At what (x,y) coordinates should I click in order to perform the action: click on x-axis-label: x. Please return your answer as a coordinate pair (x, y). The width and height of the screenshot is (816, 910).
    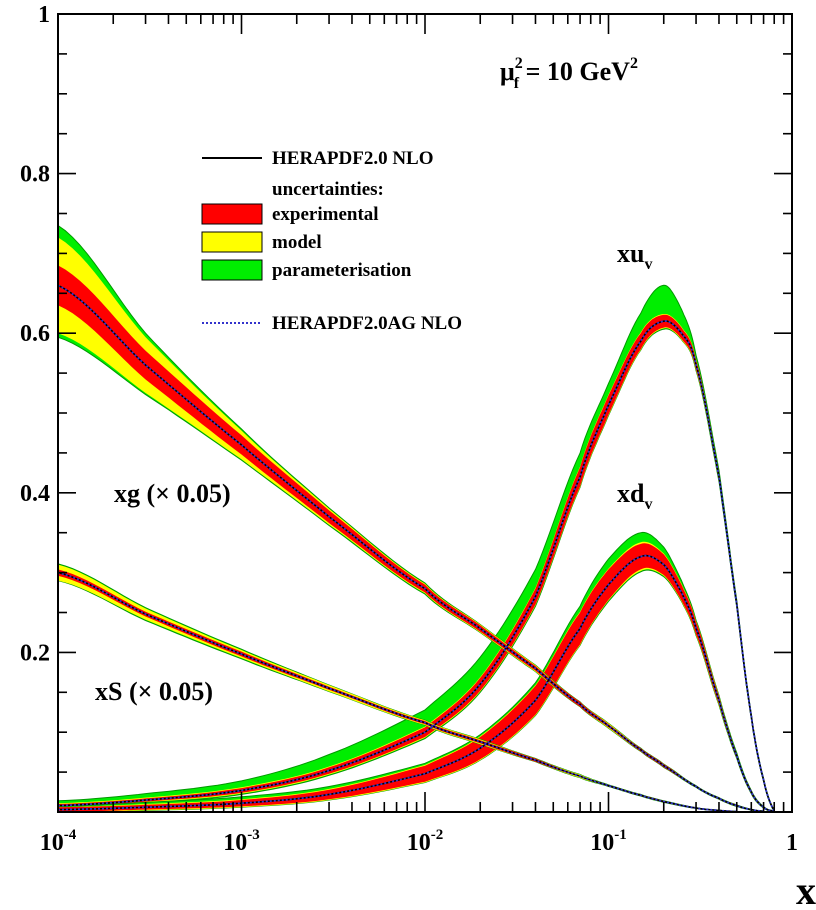
    Looking at the image, I should click on (806, 889).